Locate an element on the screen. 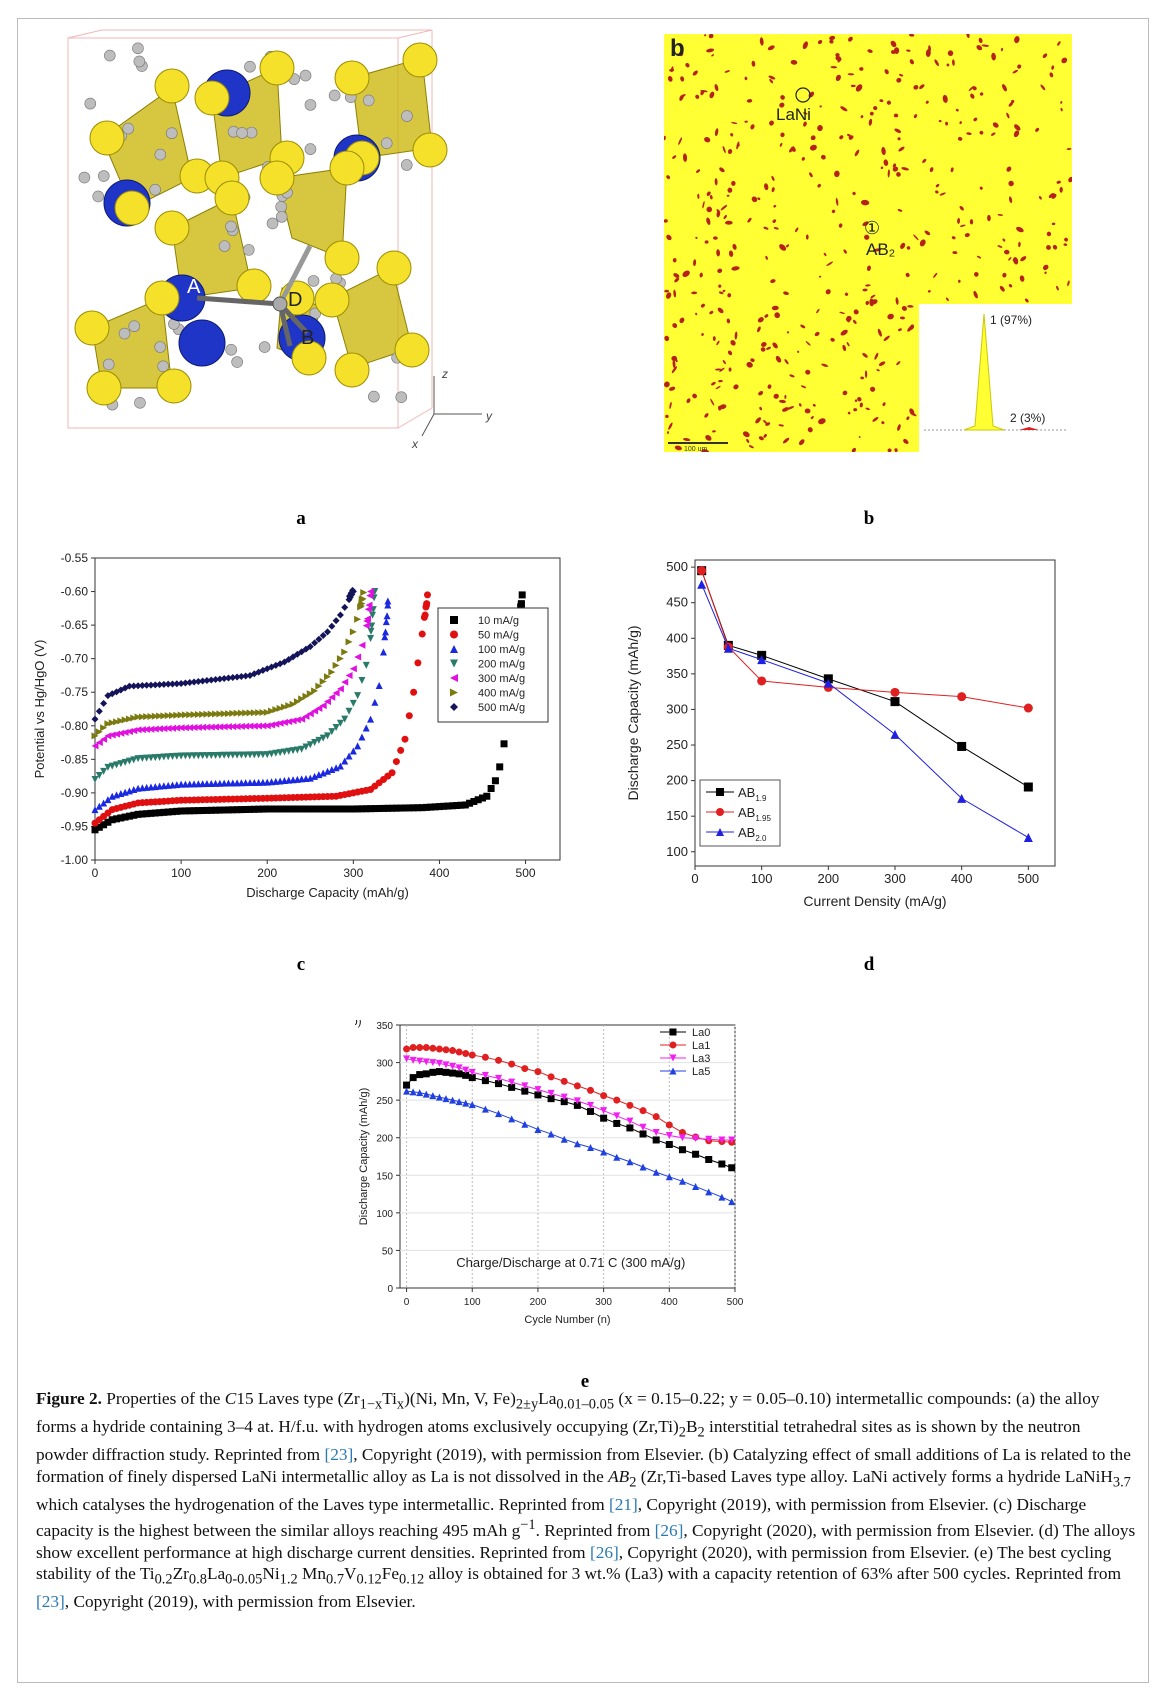 The width and height of the screenshot is (1168, 1700). y-tick-label: 100 is located at coordinates (677, 851).